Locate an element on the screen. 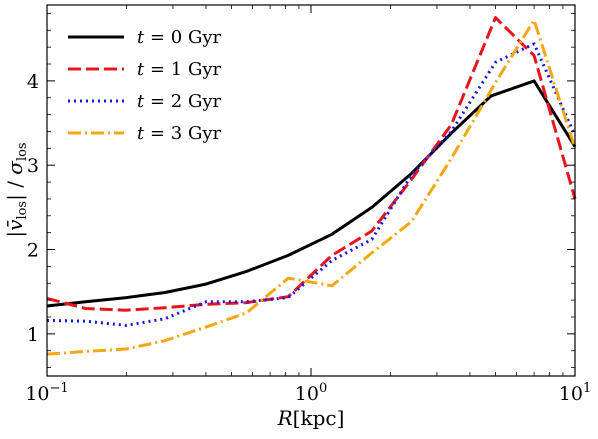 The image size is (598, 439). y-tick-label: 3 is located at coordinates (33, 166).